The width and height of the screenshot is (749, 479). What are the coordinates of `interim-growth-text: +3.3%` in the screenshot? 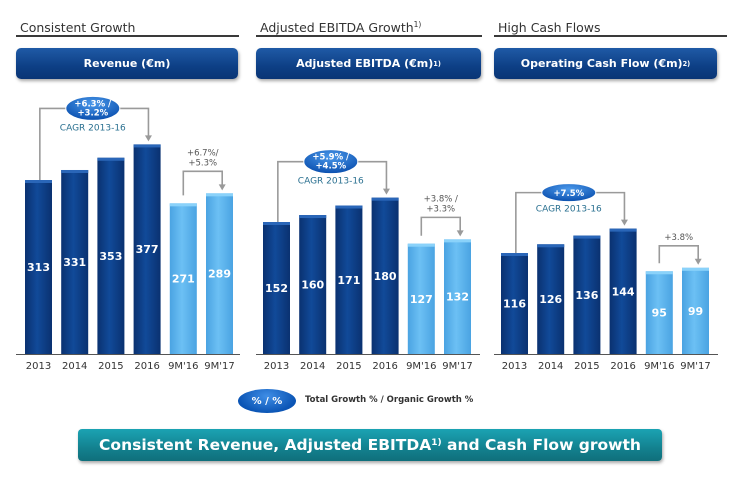 It's located at (440, 209).